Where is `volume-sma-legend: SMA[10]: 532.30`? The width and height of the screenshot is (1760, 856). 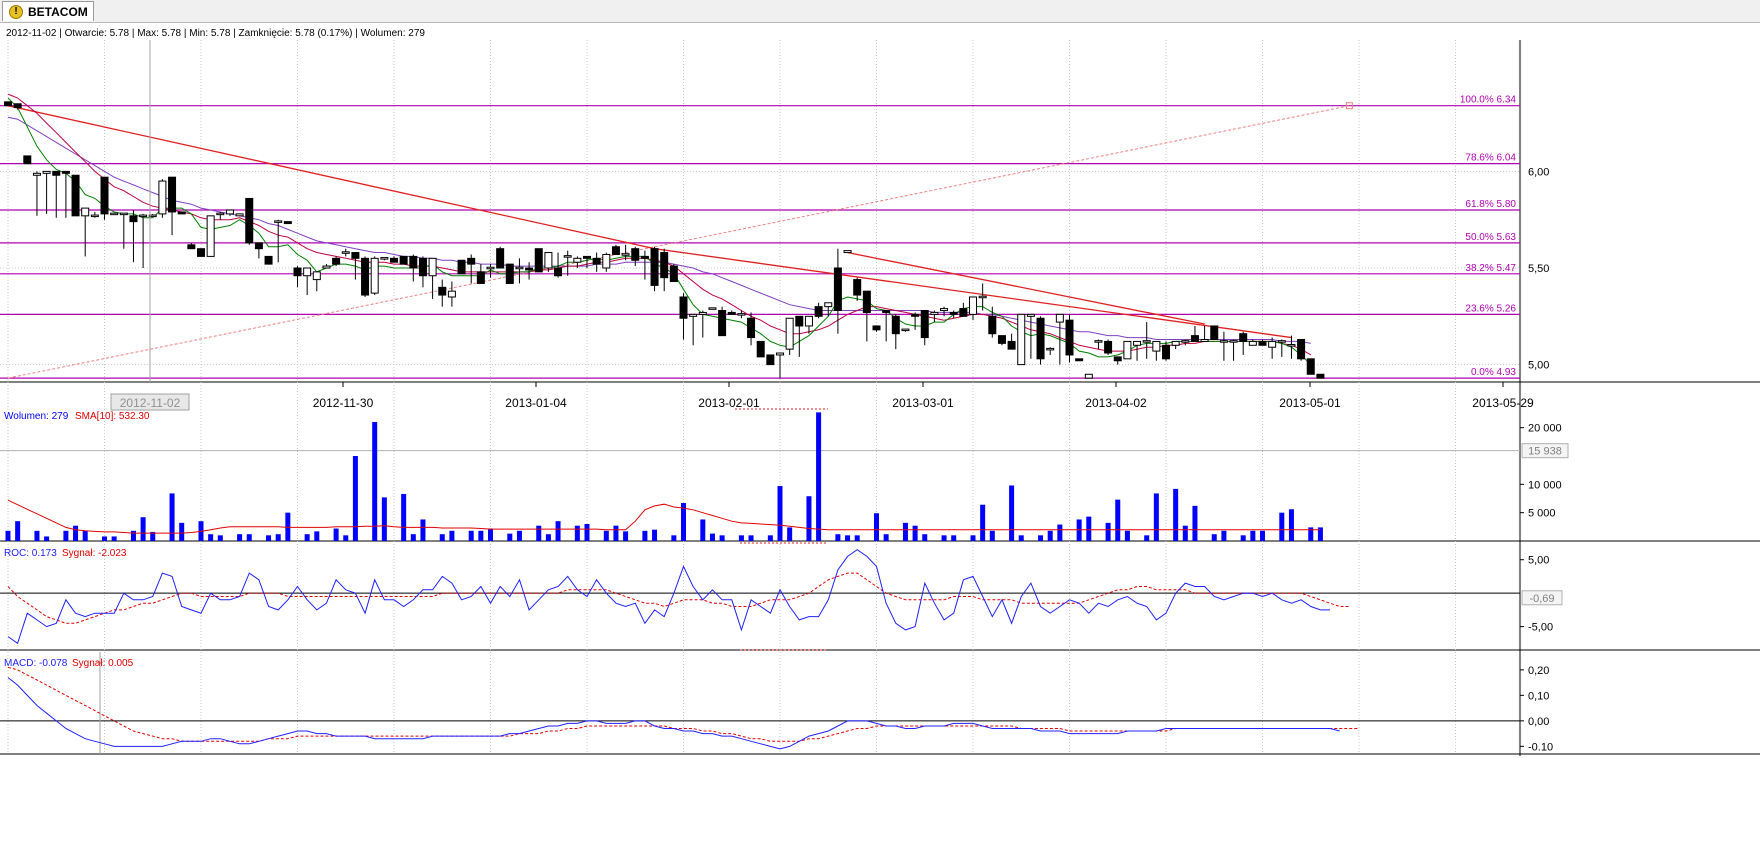
volume-sma-legend: SMA[10]: 532.30 is located at coordinates (112, 416).